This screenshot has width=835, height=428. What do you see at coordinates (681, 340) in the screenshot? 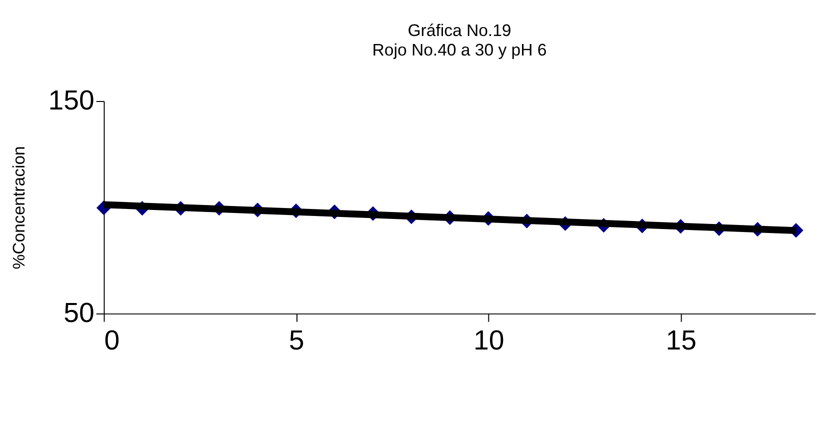
I see `x-tick-label: 15` at bounding box center [681, 340].